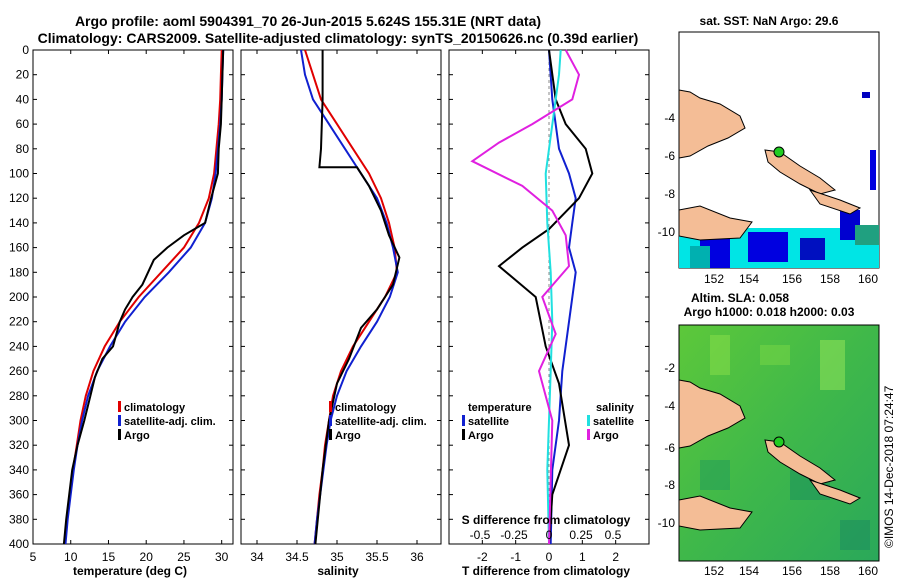 The width and height of the screenshot is (900, 580). What do you see at coordinates (297, 557) in the screenshot?
I see `x-tick-label: 34.5` at bounding box center [297, 557].